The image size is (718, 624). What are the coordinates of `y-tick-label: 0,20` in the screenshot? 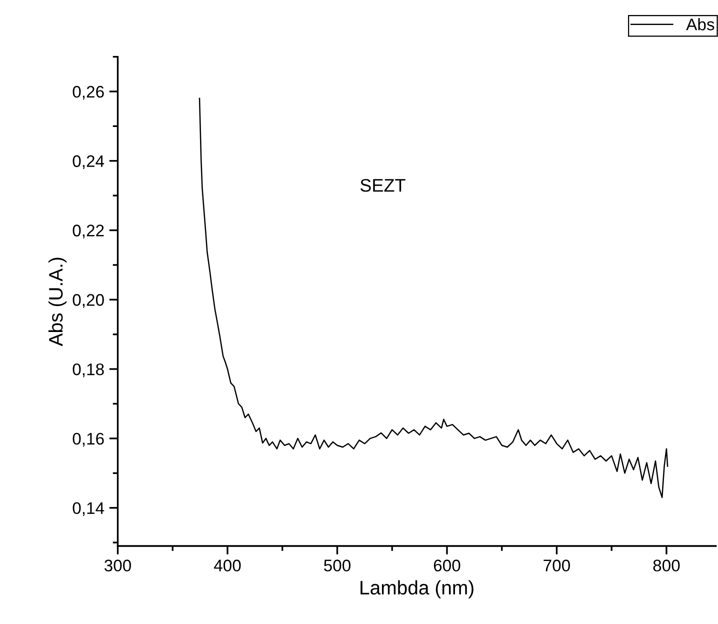 It's located at (88, 301).